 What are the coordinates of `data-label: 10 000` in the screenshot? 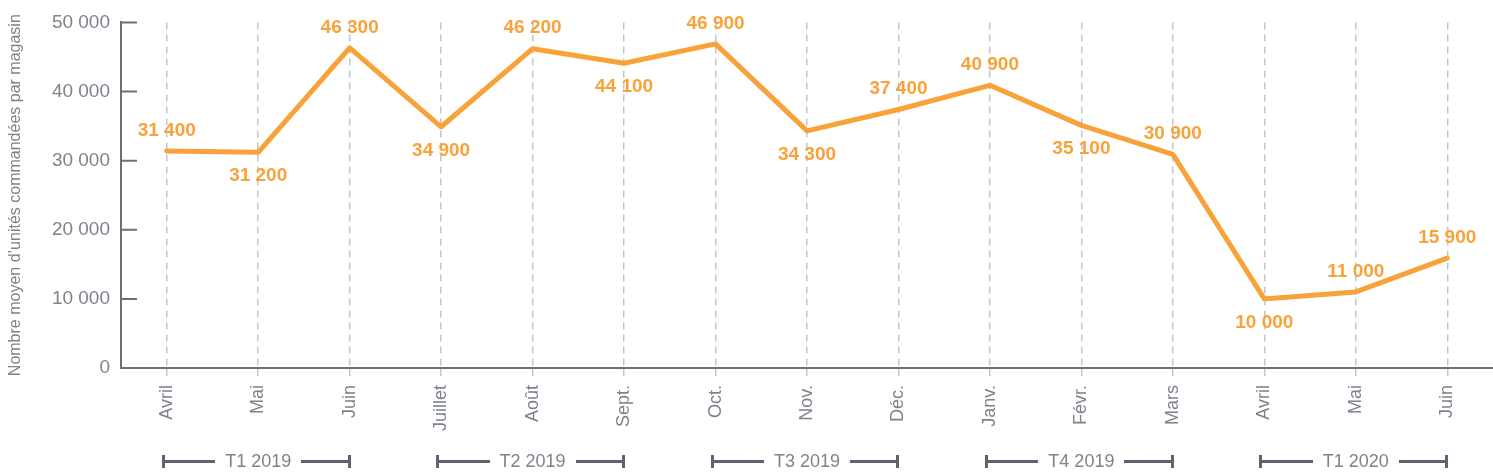 It's located at (1264, 321).